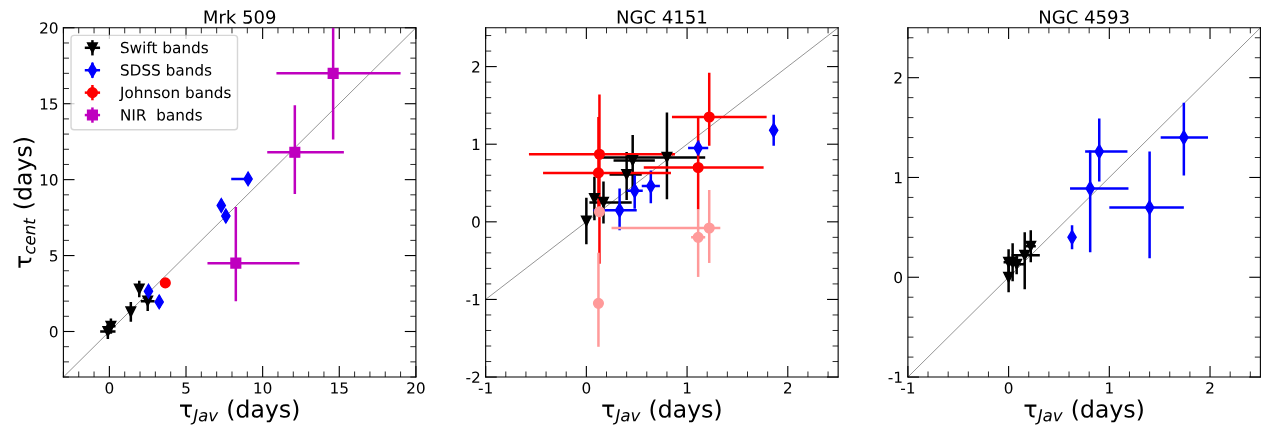  Describe the element at coordinates (662, 17) in the screenshot. I see `chart-title: NGC 4151` at that location.